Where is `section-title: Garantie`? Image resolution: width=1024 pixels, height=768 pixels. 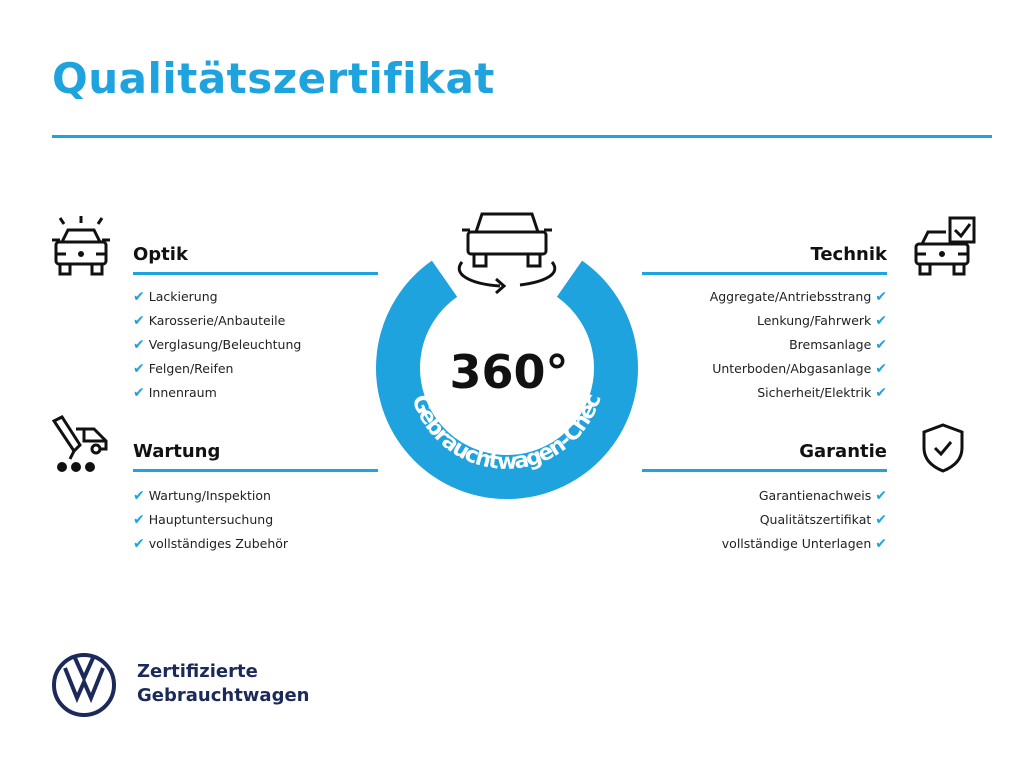
section-title: Garantie is located at coordinates (843, 451).